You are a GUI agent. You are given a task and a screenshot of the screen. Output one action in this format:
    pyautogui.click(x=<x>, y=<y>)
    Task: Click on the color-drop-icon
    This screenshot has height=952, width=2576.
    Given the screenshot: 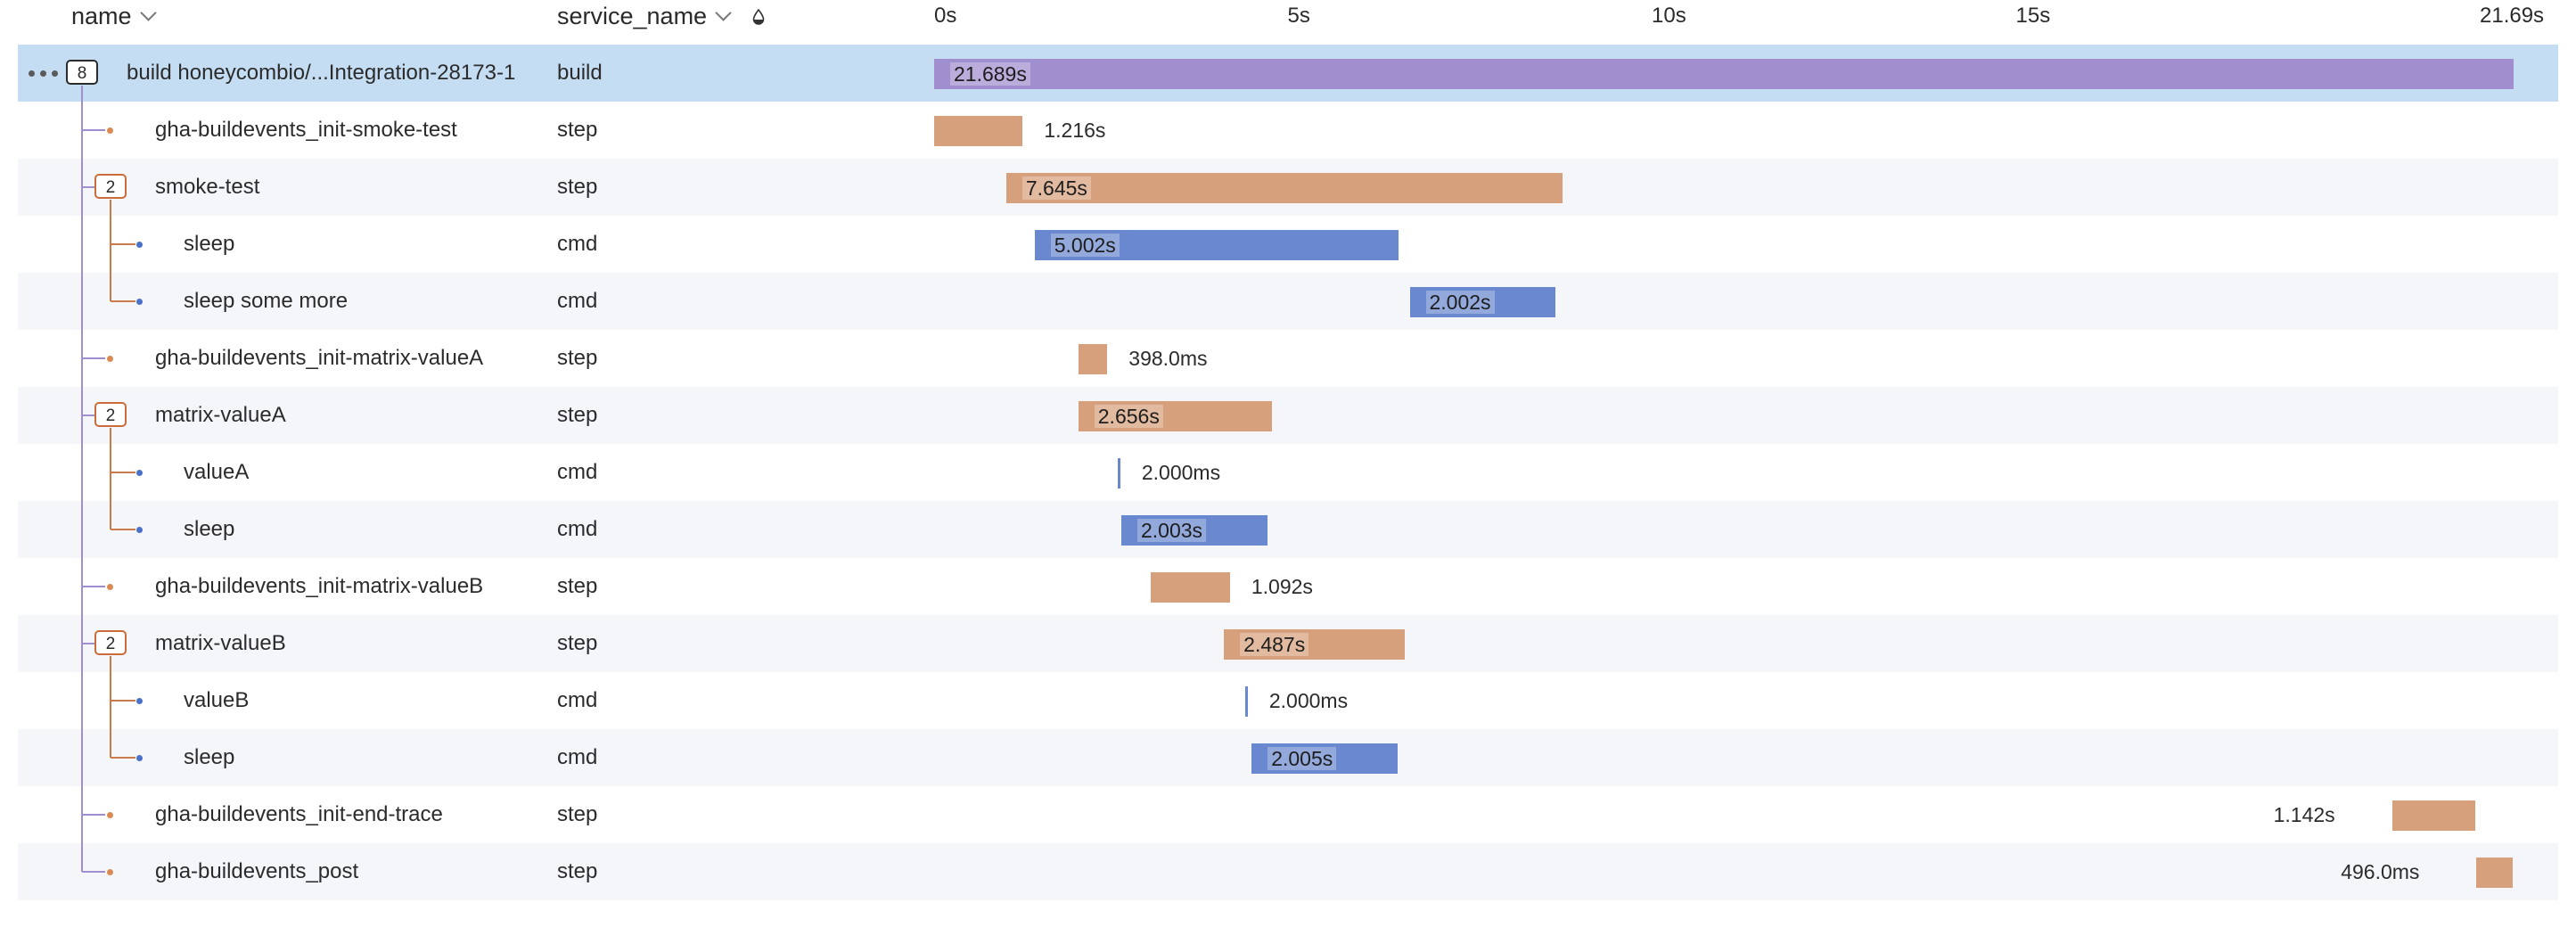 What is the action you would take?
    pyautogui.click(x=758, y=17)
    